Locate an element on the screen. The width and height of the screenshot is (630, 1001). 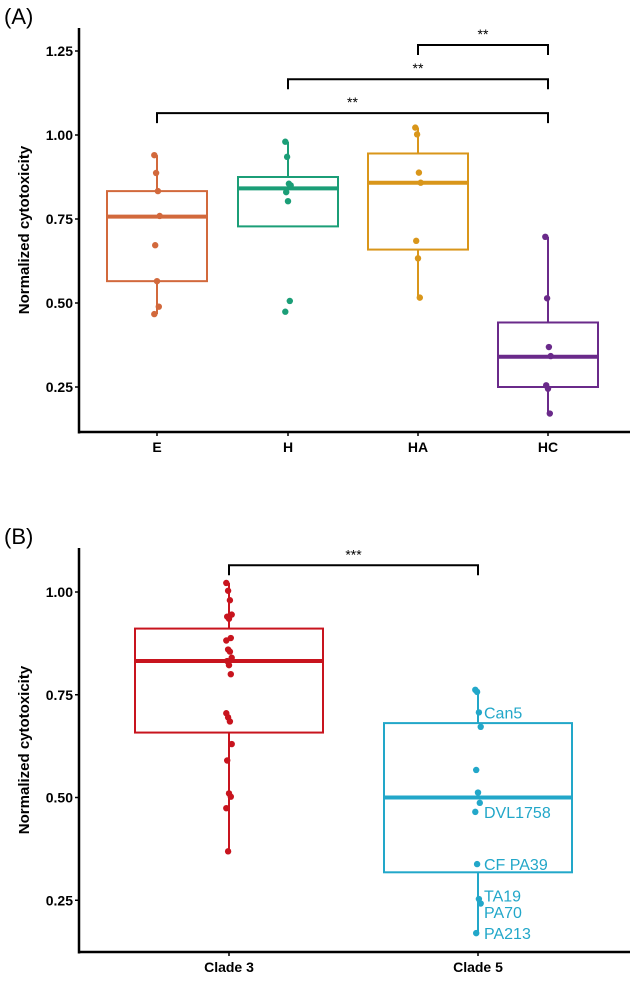
point-label: TA19 is located at coordinates (502, 896).